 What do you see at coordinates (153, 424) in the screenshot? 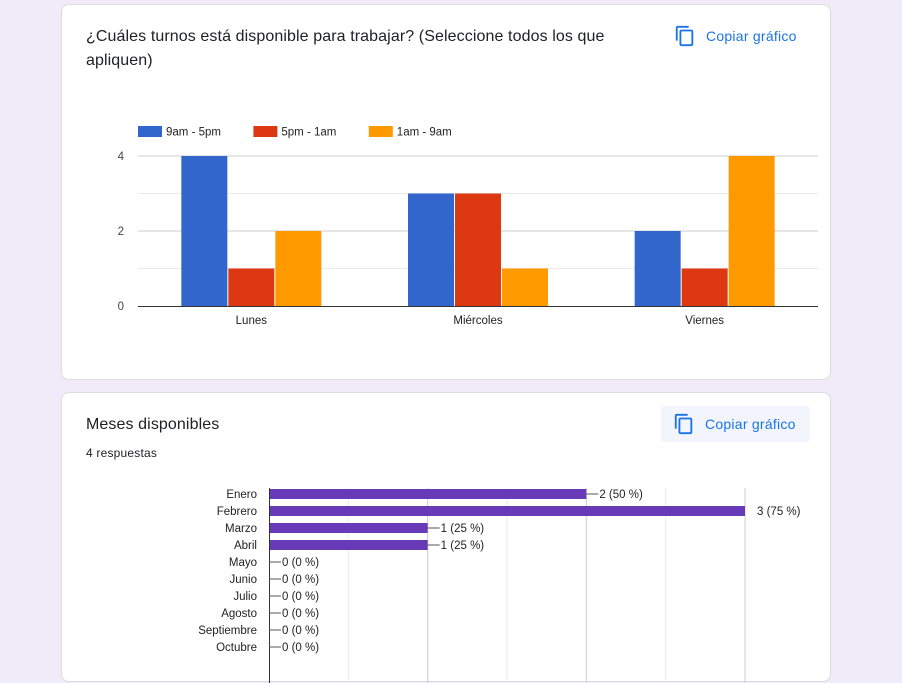
I see `question-title: Meses disponibles` at bounding box center [153, 424].